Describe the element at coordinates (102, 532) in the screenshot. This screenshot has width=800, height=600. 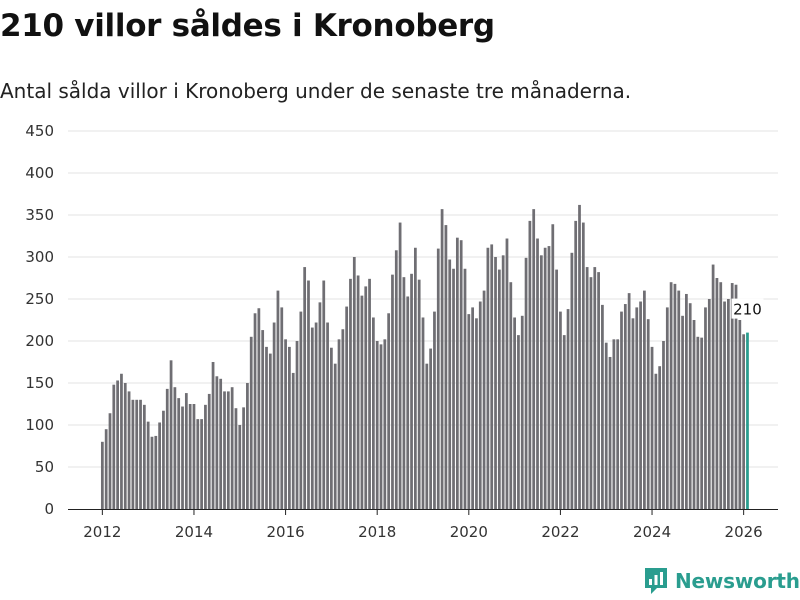
I see `x-tick-label: 2012` at that location.